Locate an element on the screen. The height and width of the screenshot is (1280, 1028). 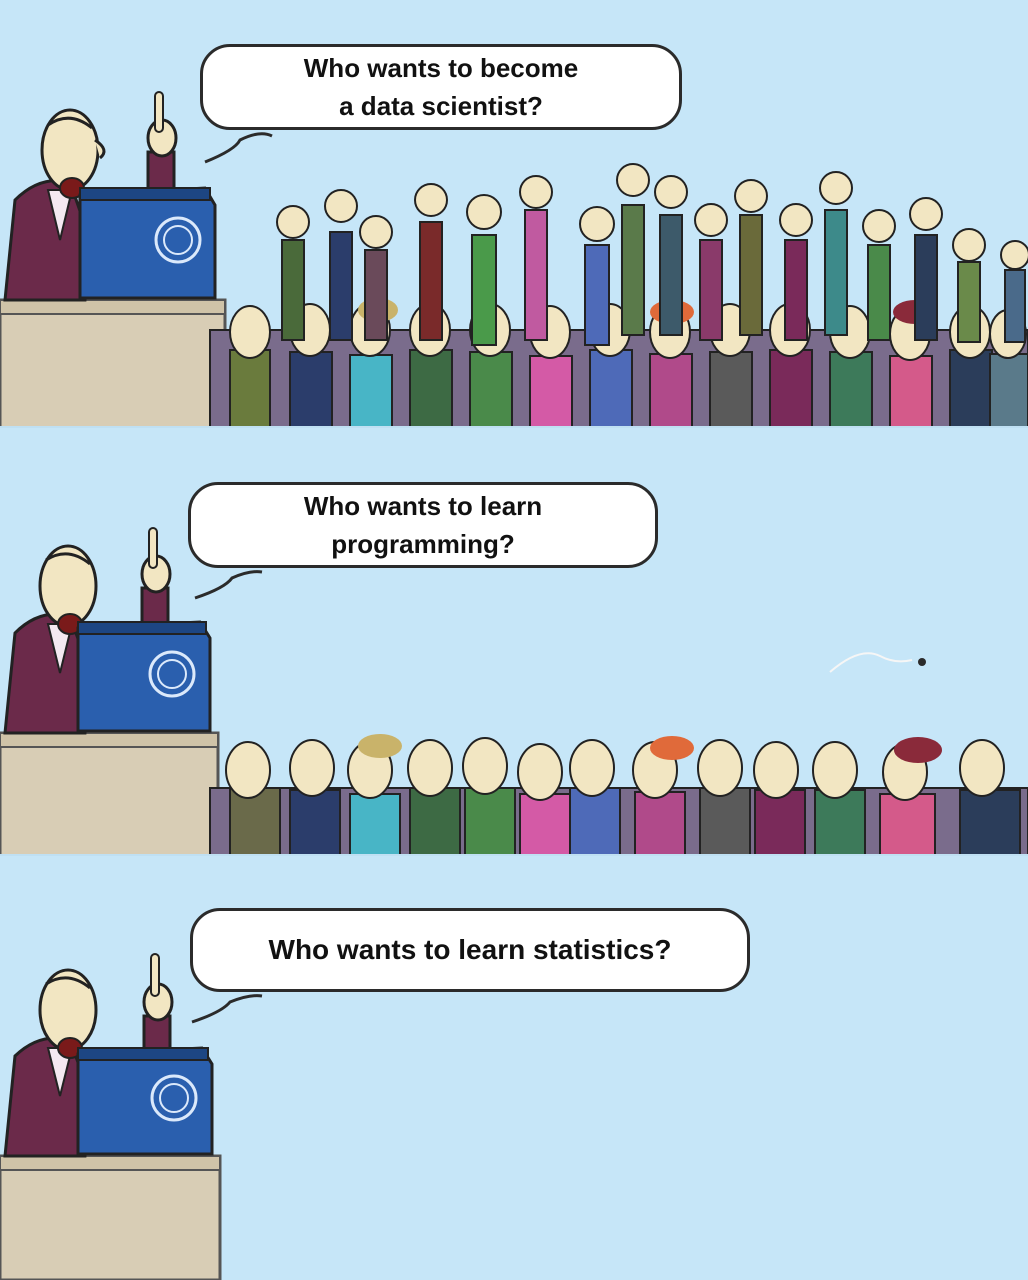
speech-bubble: Who wants to learn programming? is located at coordinates (423, 525).